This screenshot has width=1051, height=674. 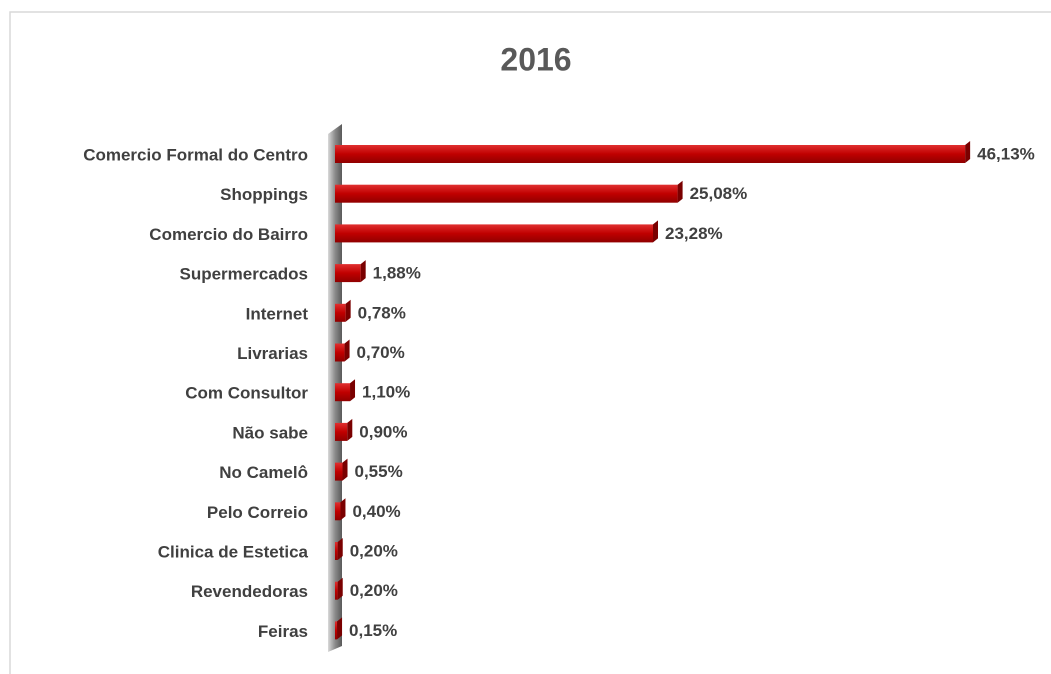 I want to click on category-label: Internet, so click(x=277, y=313).